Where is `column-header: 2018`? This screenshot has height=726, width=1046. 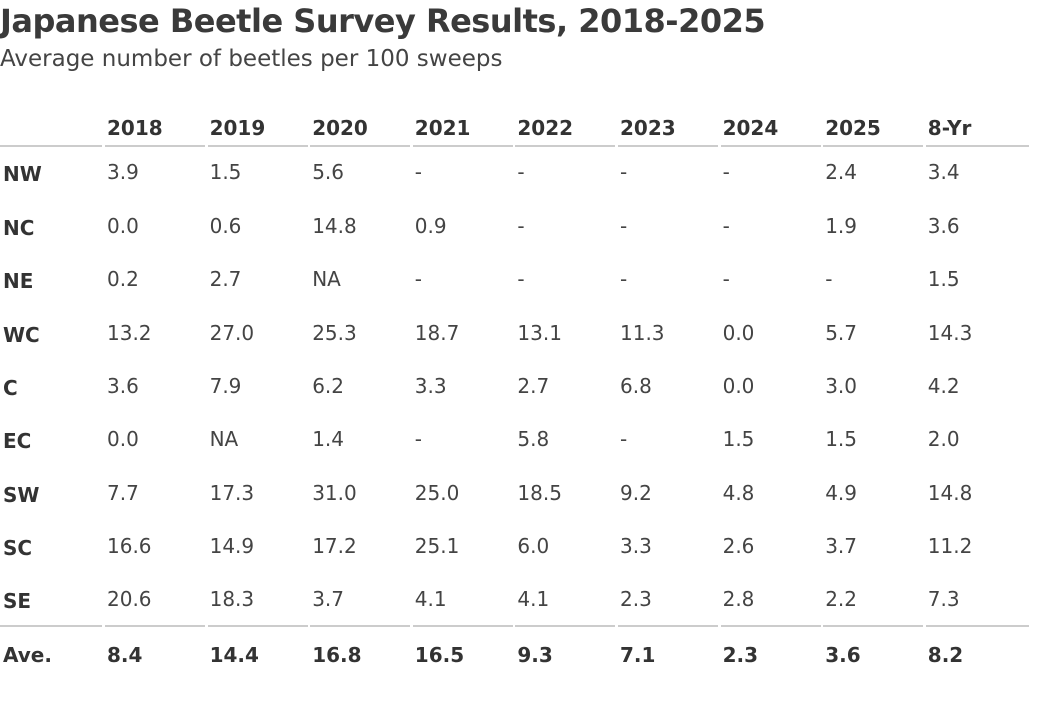 column-header: 2018 is located at coordinates (135, 128).